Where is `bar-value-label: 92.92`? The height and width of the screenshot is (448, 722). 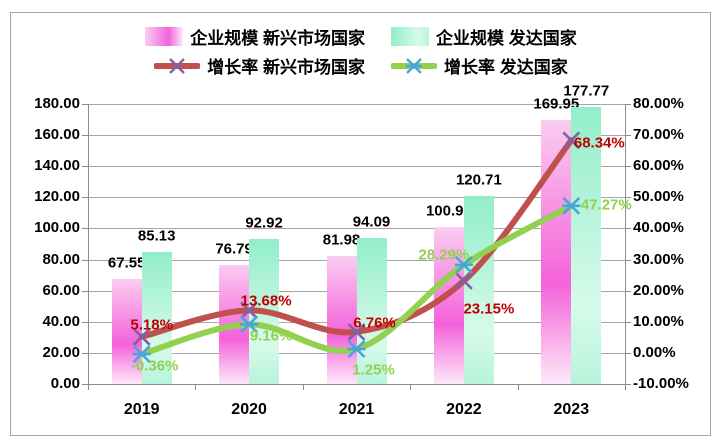 bar-value-label: 92.92 is located at coordinates (264, 223).